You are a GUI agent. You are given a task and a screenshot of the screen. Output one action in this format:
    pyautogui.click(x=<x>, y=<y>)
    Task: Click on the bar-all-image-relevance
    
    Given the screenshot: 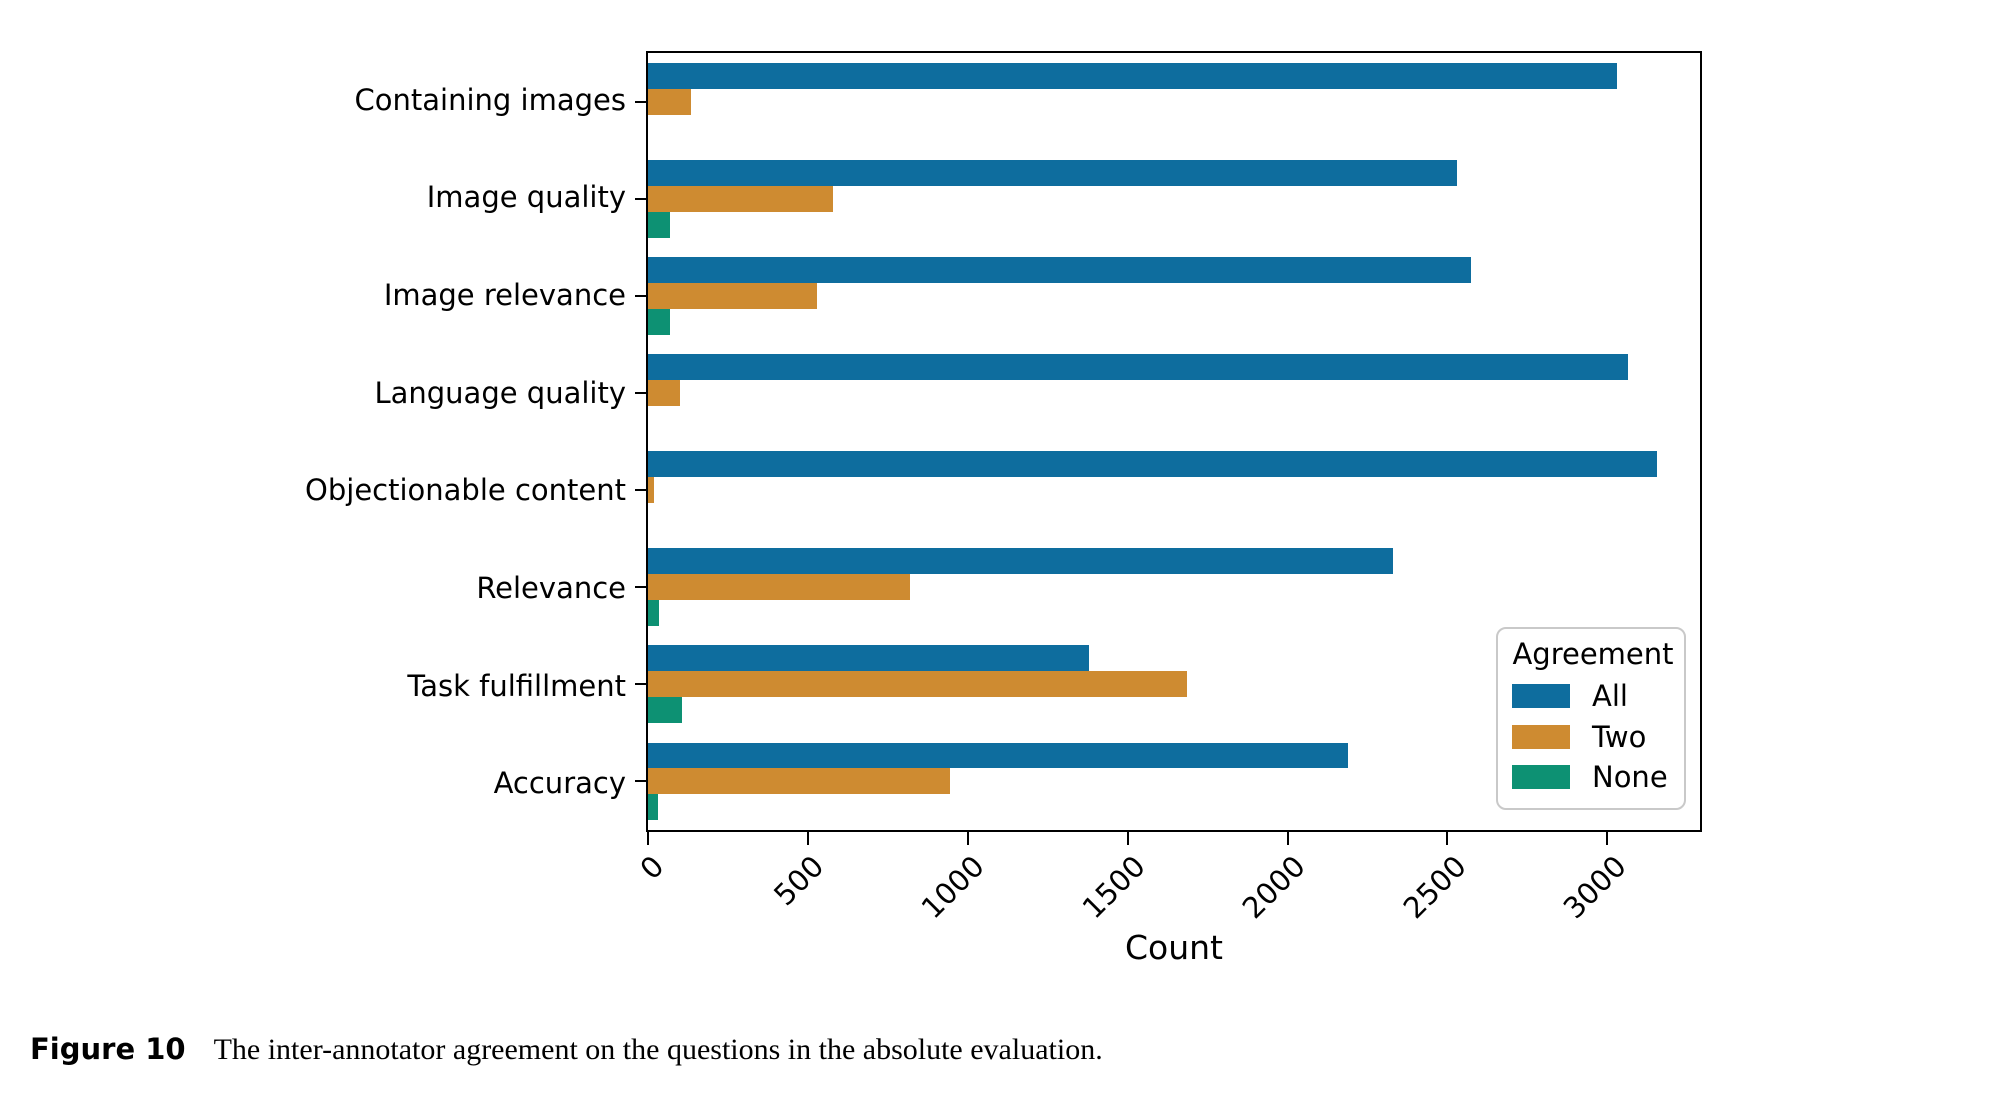 What is the action you would take?
    pyautogui.click(x=1060, y=269)
    